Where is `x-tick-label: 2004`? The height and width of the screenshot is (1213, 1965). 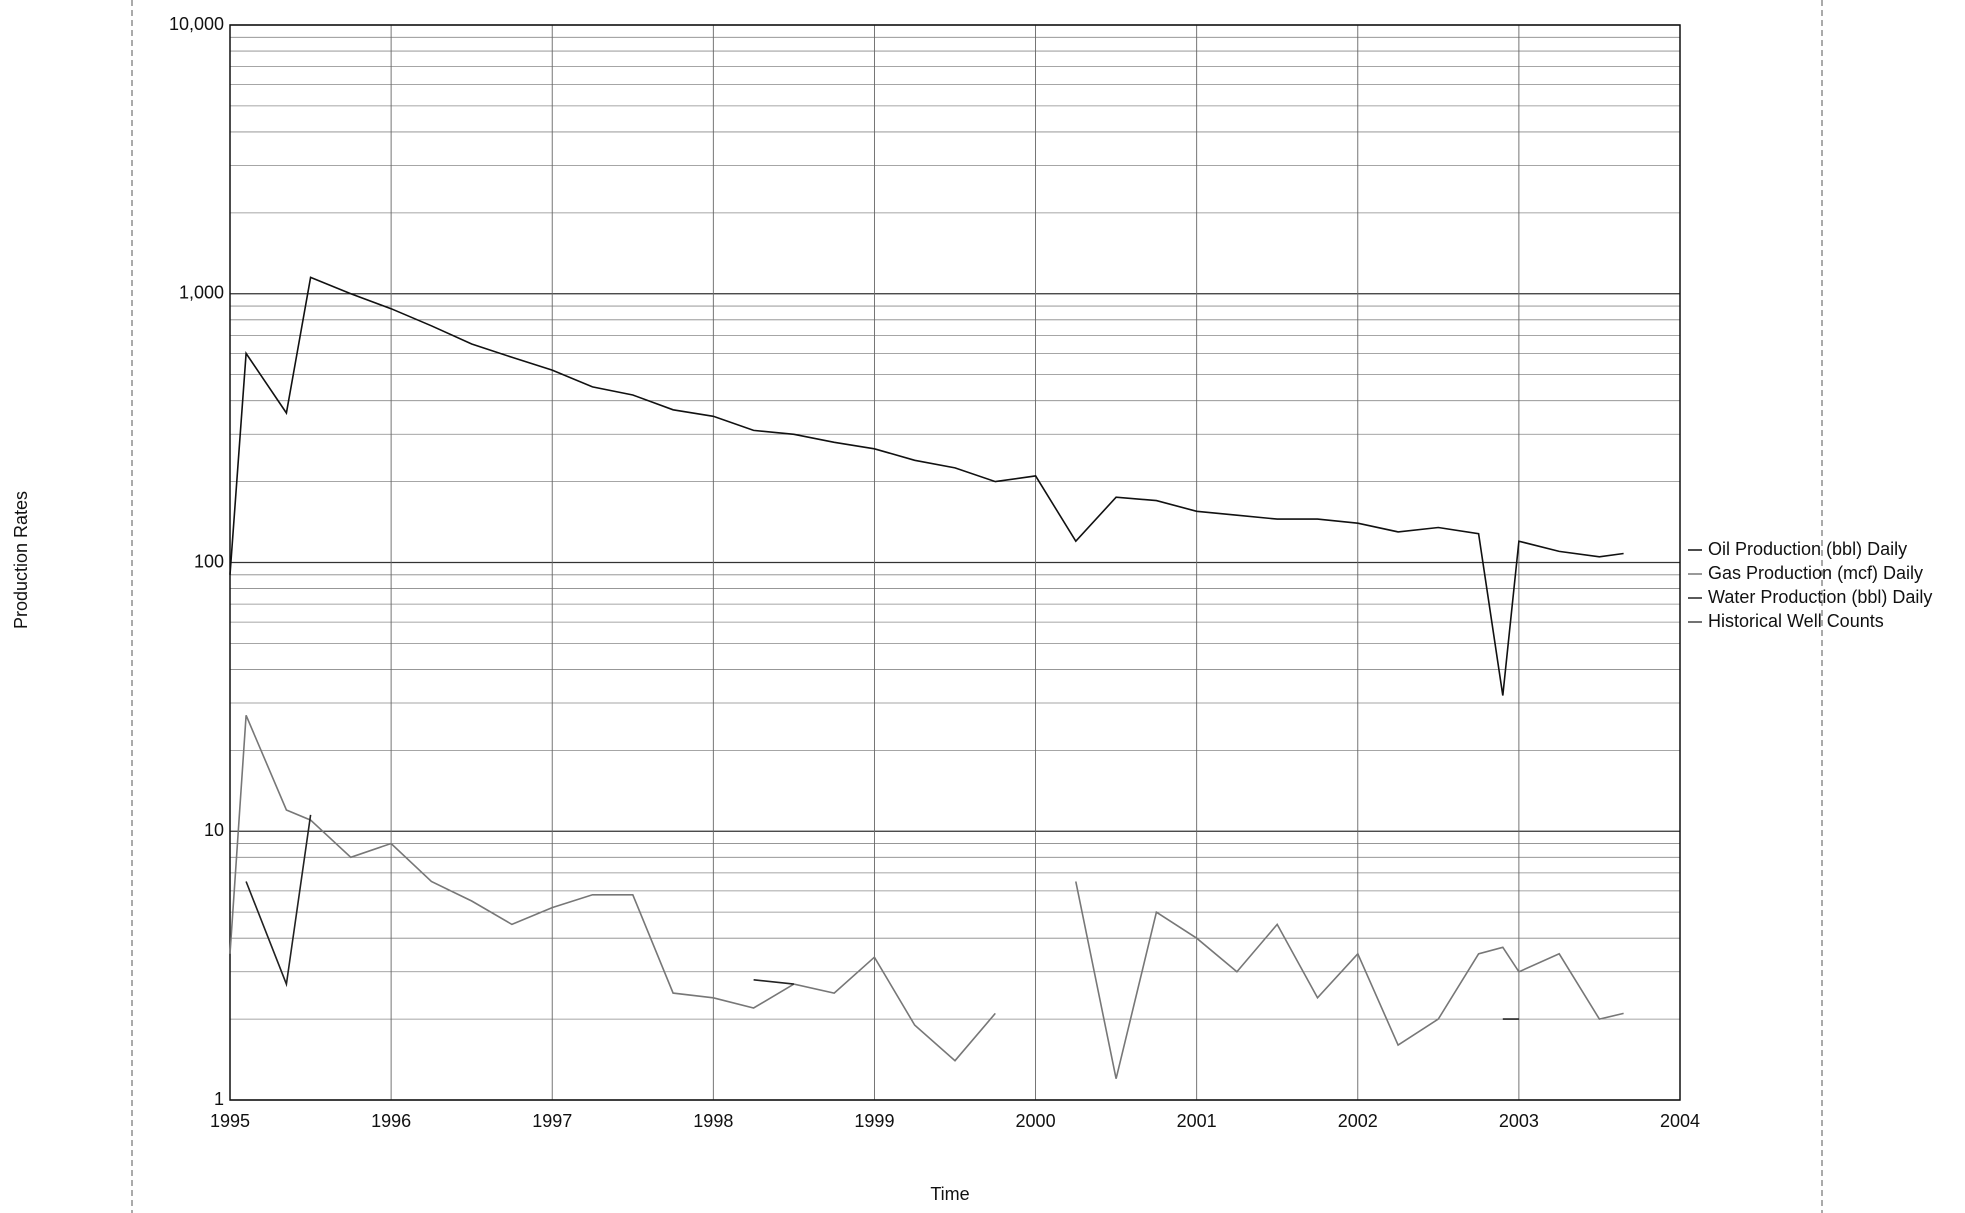
x-tick-label: 2004 is located at coordinates (1680, 1121).